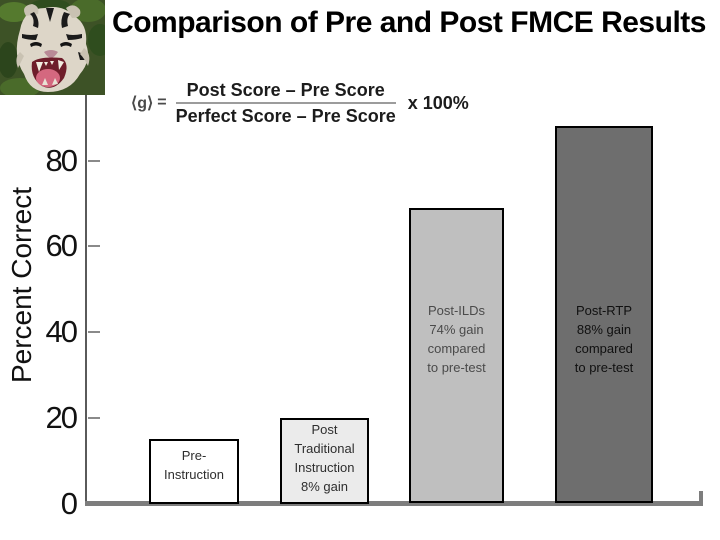  What do you see at coordinates (324, 486) in the screenshot?
I see `bar-label-line: 8% gain` at bounding box center [324, 486].